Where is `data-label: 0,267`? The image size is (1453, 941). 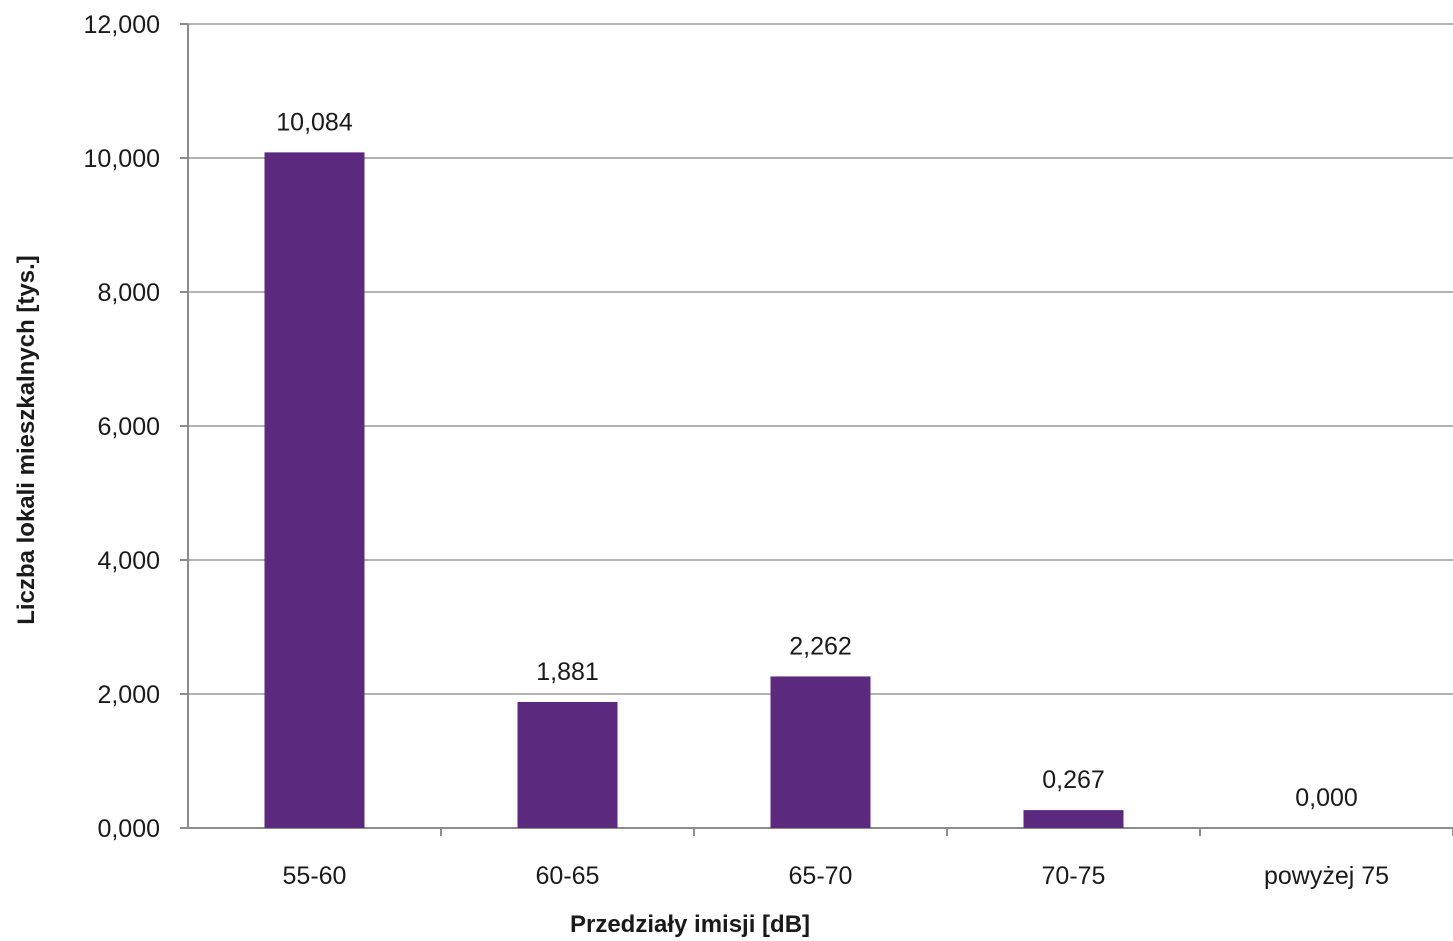
data-label: 0,267 is located at coordinates (1073, 780).